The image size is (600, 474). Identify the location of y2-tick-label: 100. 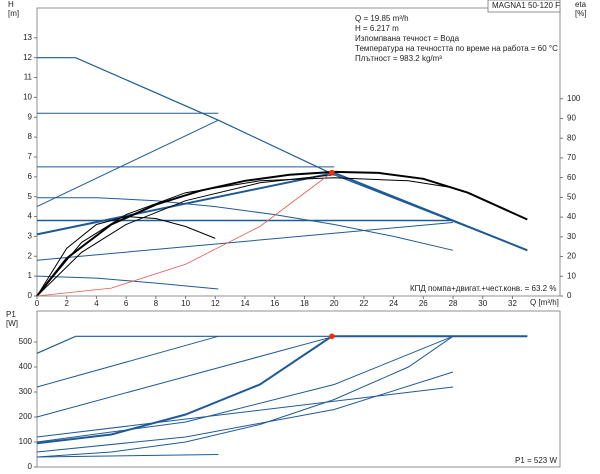
(574, 98).